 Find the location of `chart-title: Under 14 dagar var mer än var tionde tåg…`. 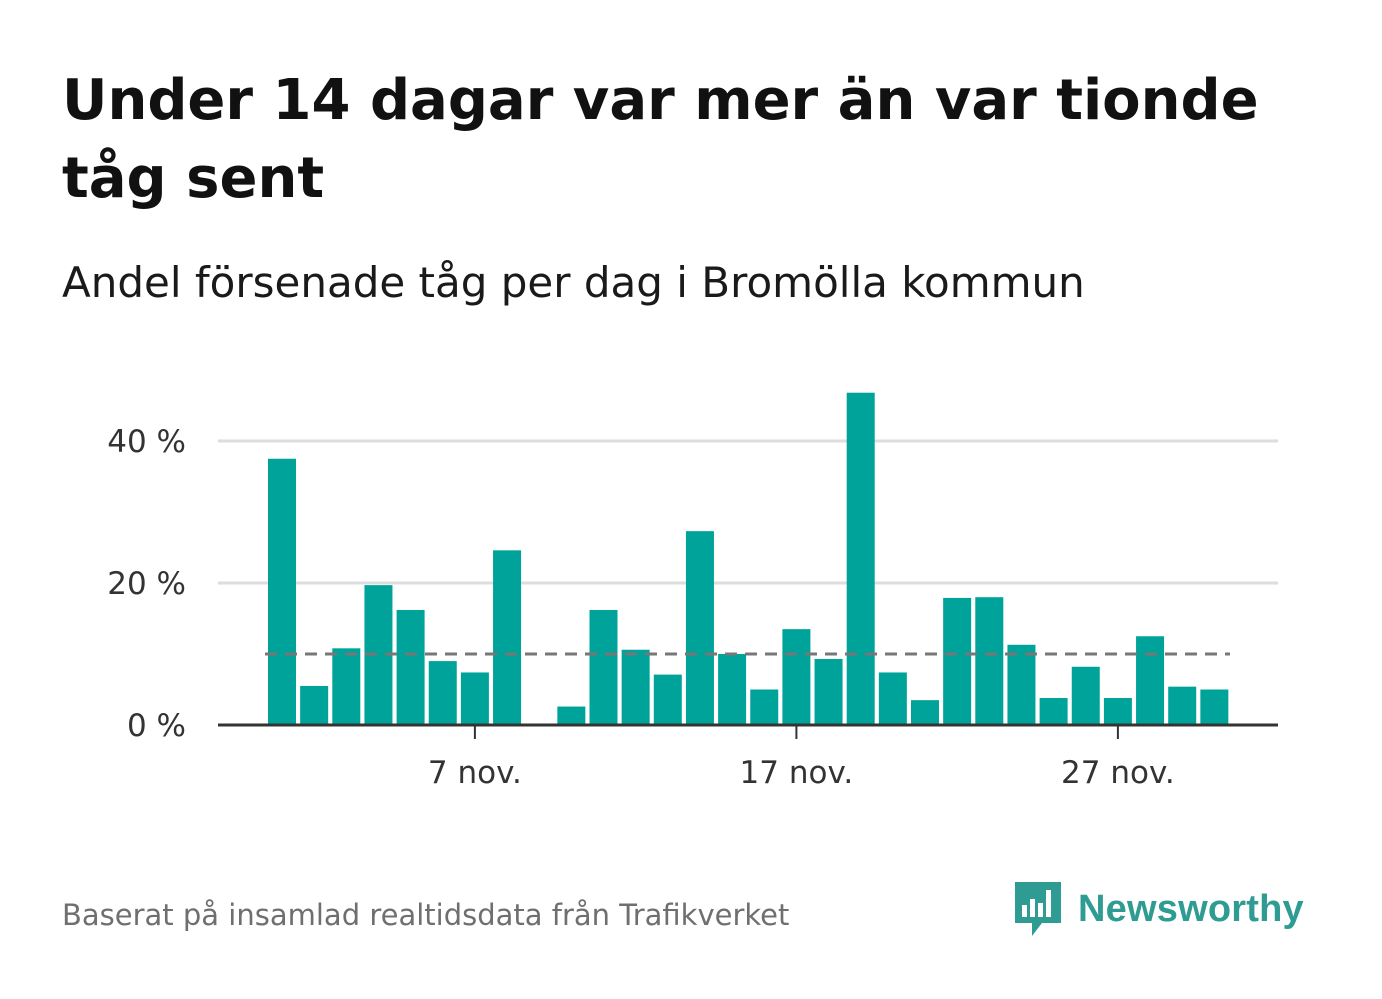

chart-title: Under 14 dagar var mer än var tionde tåg… is located at coordinates (660, 139).